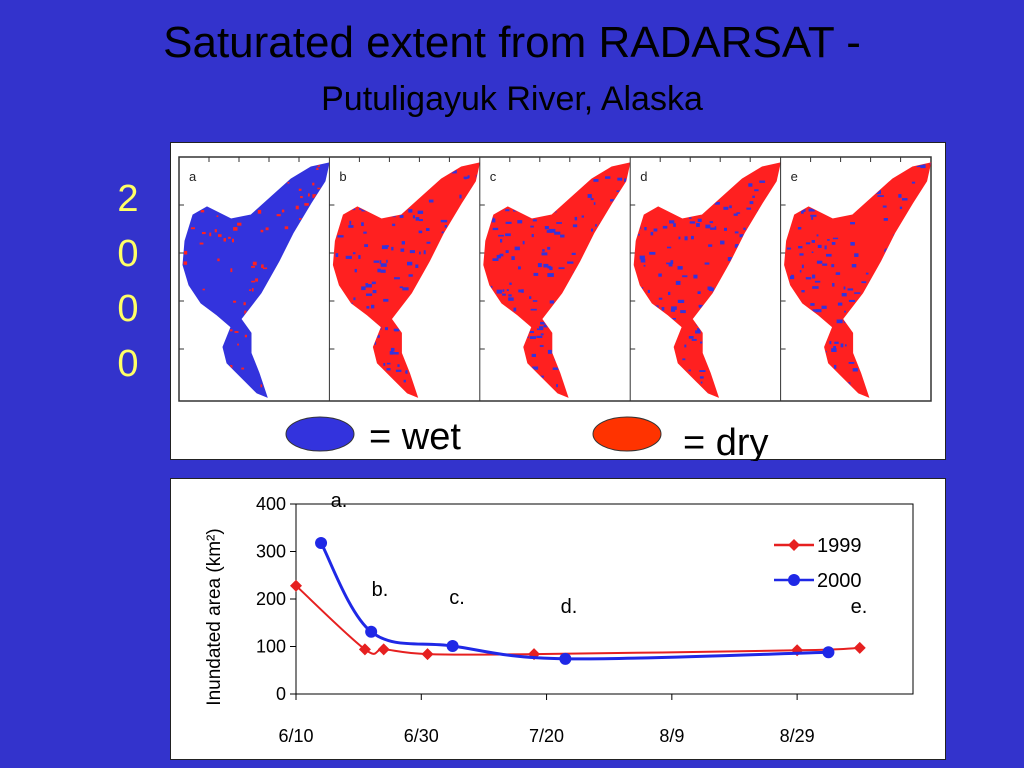 The width and height of the screenshot is (1024, 768). What do you see at coordinates (726, 441) in the screenshot?
I see `dry-legend-label: = dry` at bounding box center [726, 441].